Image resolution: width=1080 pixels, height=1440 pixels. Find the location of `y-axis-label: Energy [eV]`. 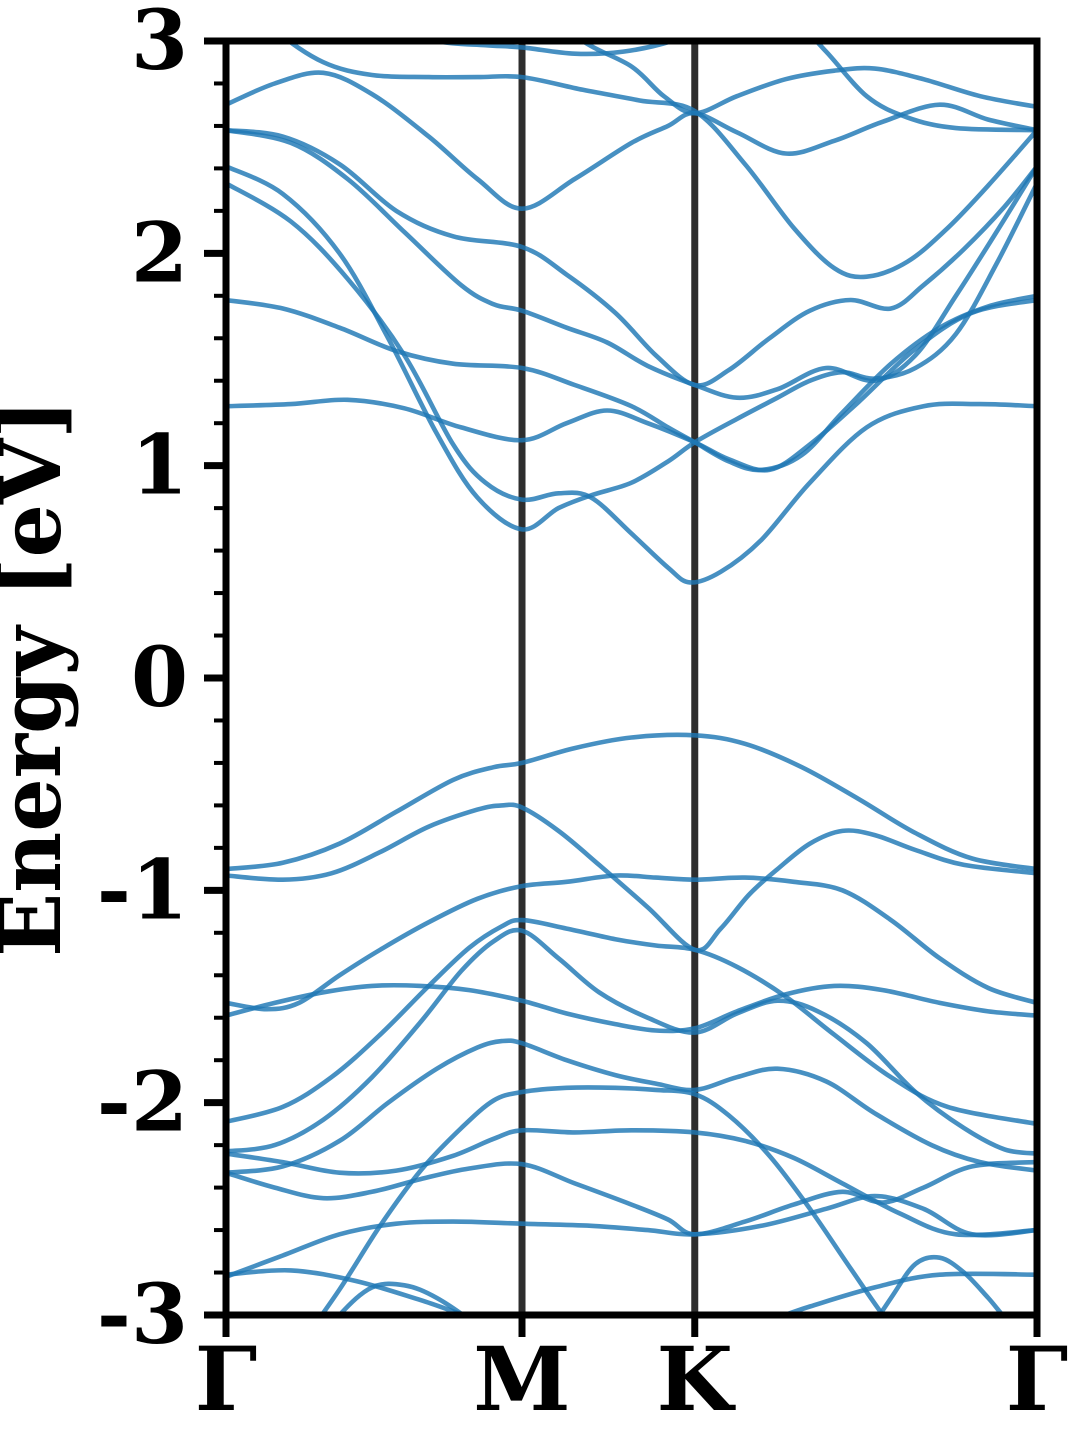

y-axis-label: Energy [eV] is located at coordinates (40, 678).